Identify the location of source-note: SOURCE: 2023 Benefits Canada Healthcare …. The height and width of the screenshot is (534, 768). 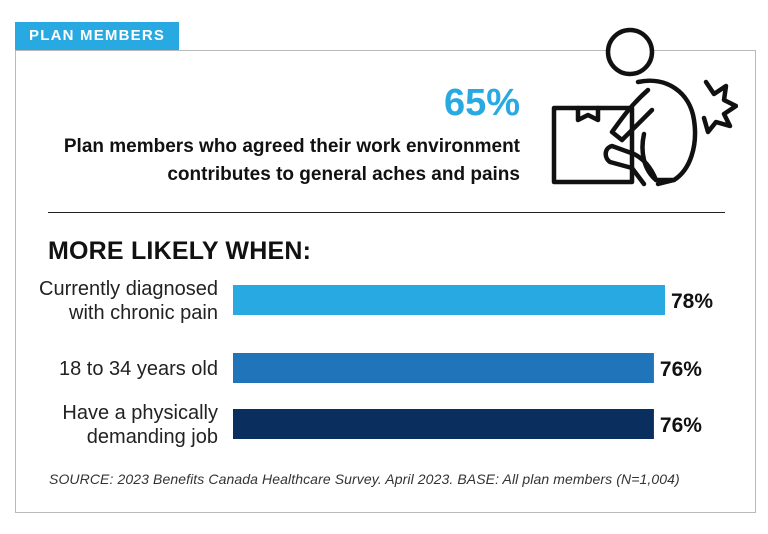
(364, 479).